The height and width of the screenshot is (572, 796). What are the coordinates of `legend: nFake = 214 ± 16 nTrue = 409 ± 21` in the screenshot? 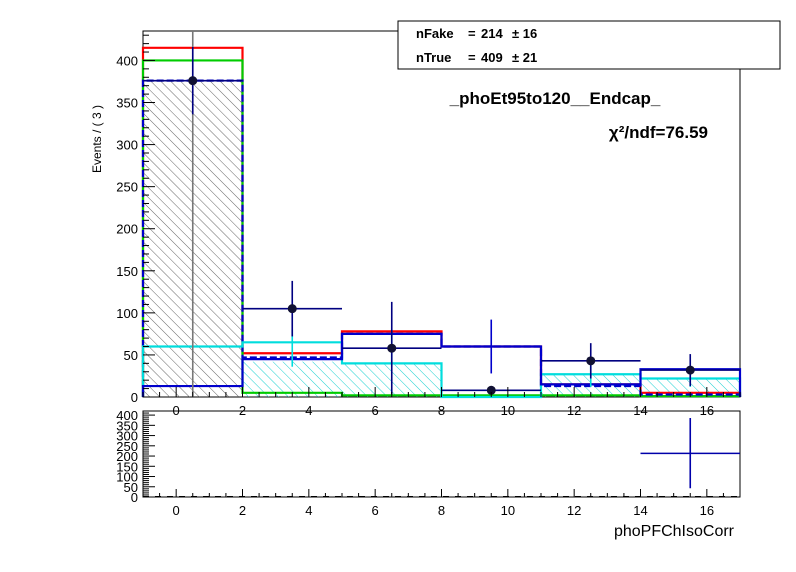 It's located at (589, 45).